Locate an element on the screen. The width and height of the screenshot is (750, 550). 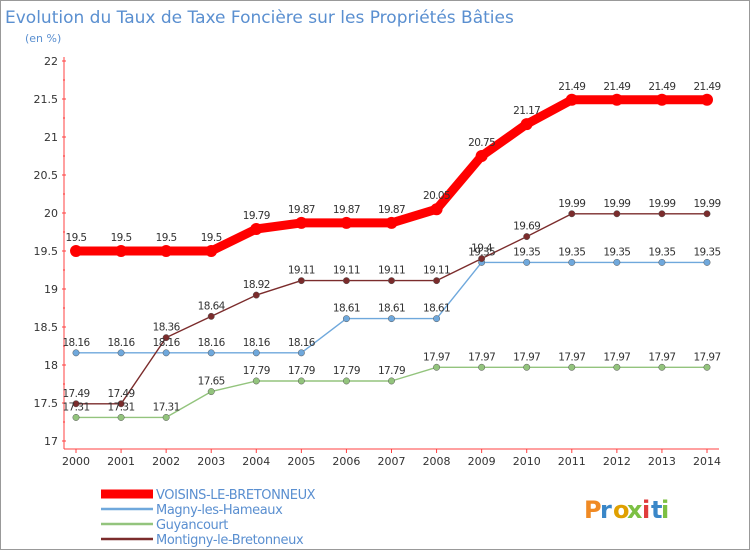
y-tick-label: 20 is located at coordinates (51, 213).